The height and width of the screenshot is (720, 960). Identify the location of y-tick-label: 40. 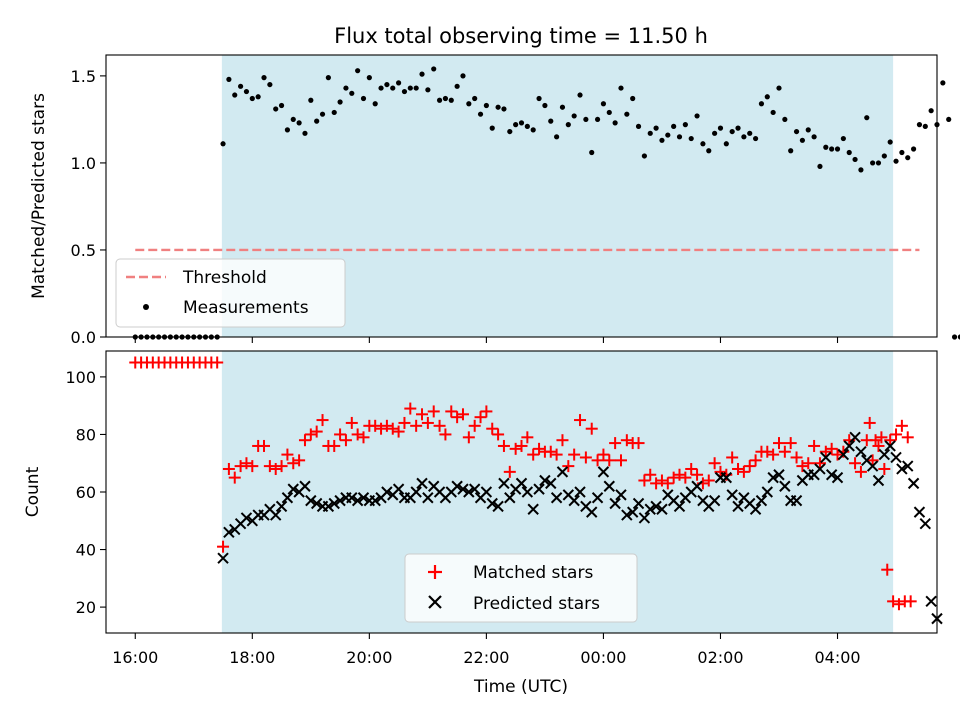
(86, 550).